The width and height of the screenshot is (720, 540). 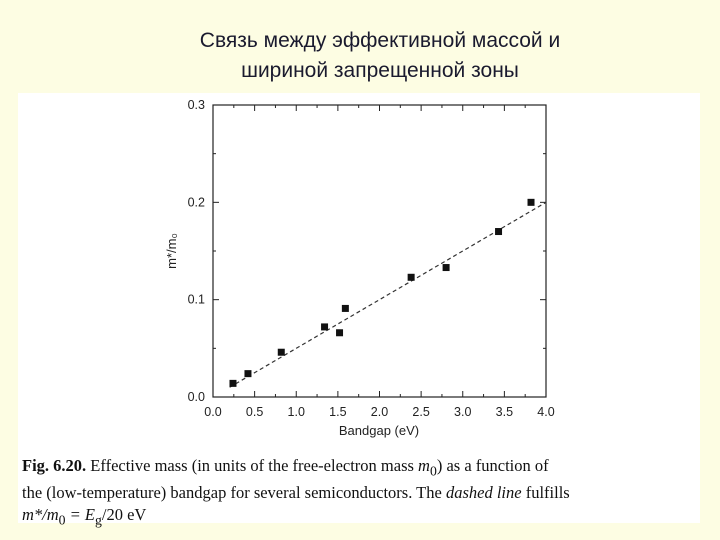 I want to click on y-tick-label: 0.0, so click(x=196, y=397).